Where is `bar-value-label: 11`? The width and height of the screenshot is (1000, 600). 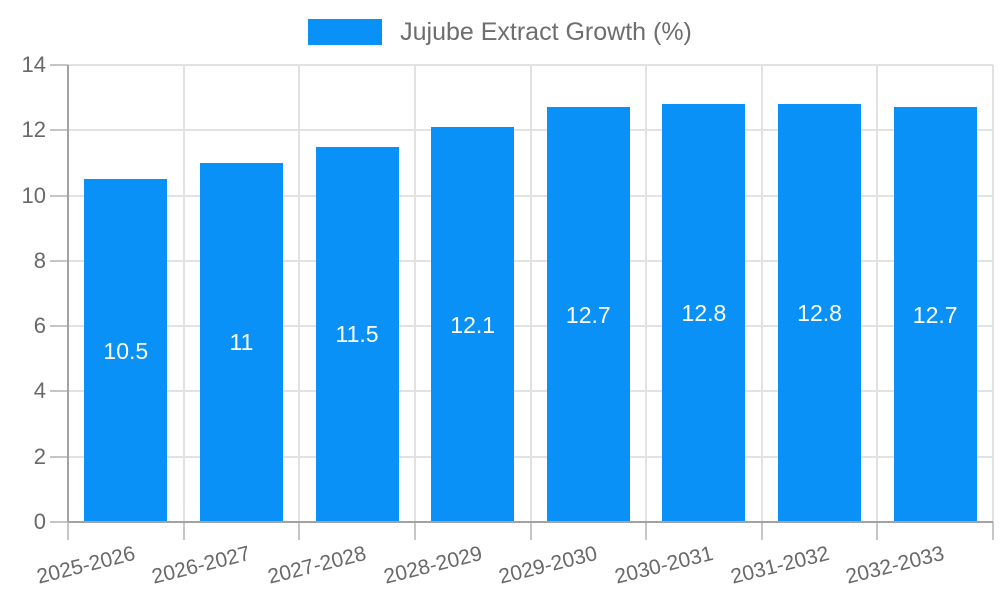
bar-value-label: 11 is located at coordinates (241, 342).